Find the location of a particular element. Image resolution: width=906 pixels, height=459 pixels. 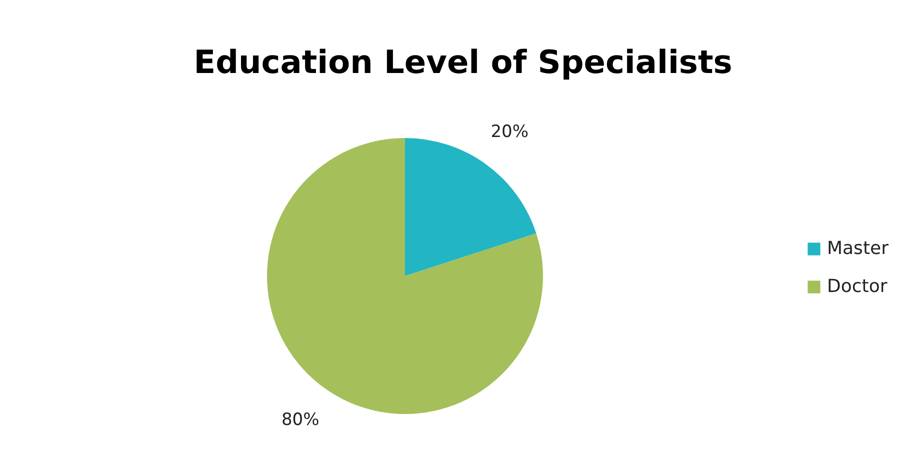

pie-slice is located at coordinates (470, 207).